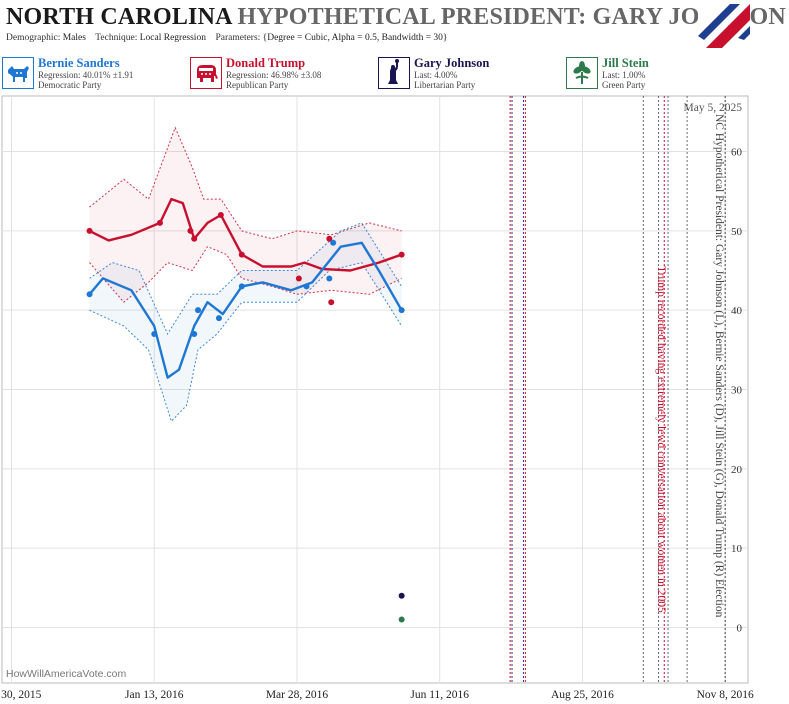 The image size is (789, 704). Describe the element at coordinates (119, 17) in the screenshot. I see `title-state: NORTH CAROLINA` at that location.